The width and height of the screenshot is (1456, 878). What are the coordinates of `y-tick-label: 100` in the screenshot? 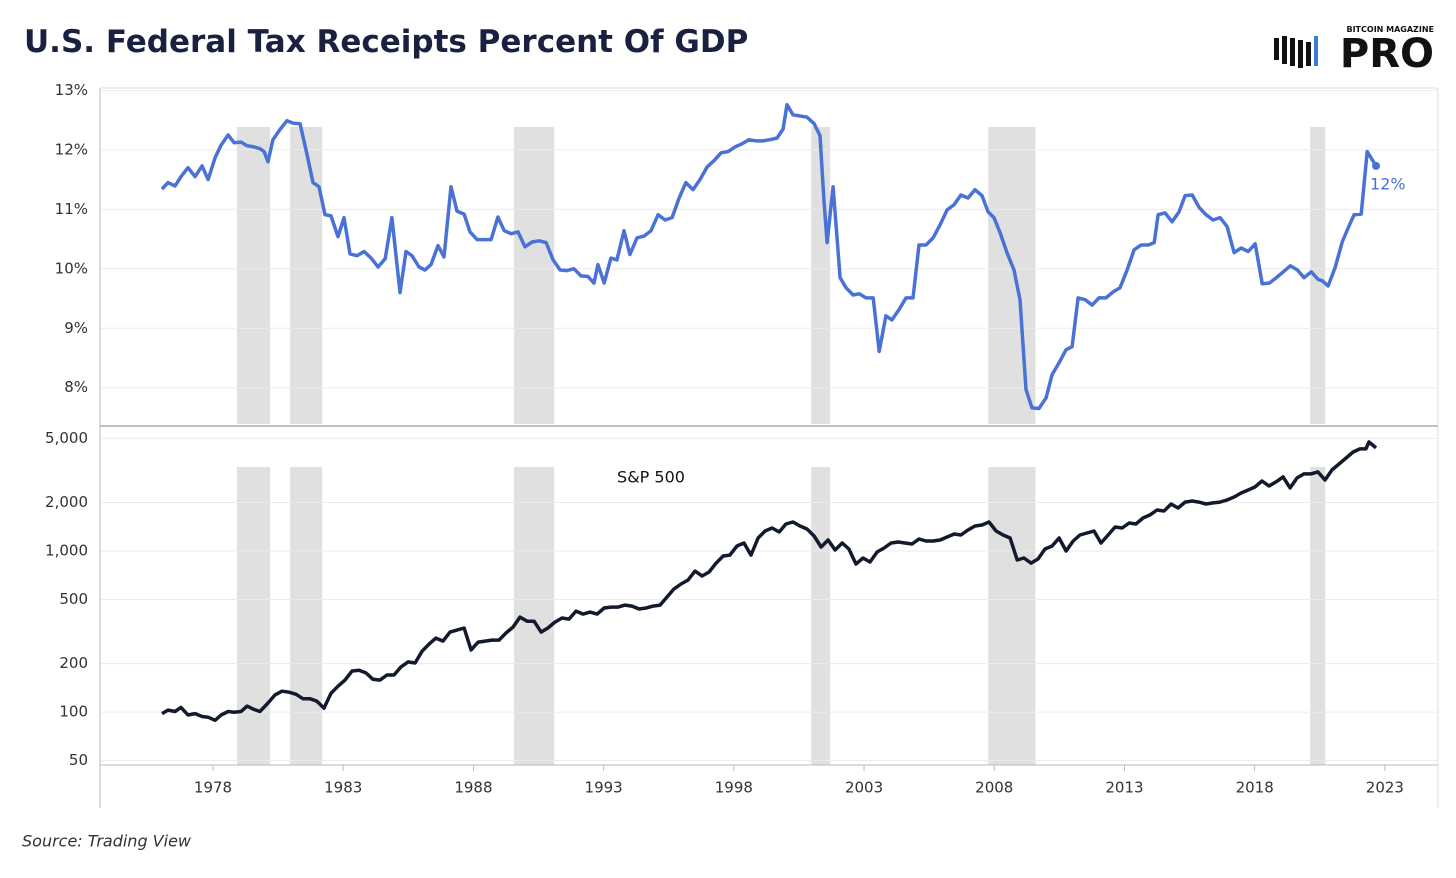 It's located at (73, 712).